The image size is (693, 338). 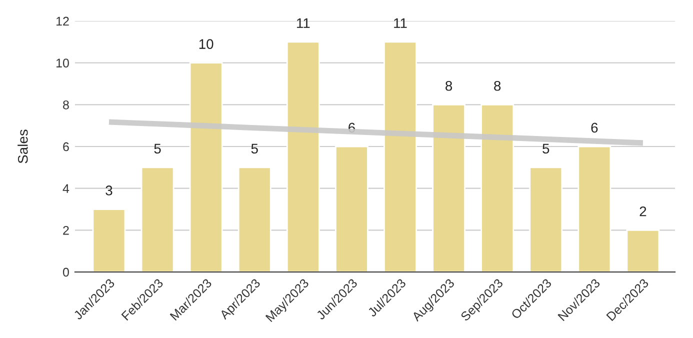 I want to click on y-tick-label: 10, so click(x=62, y=63).